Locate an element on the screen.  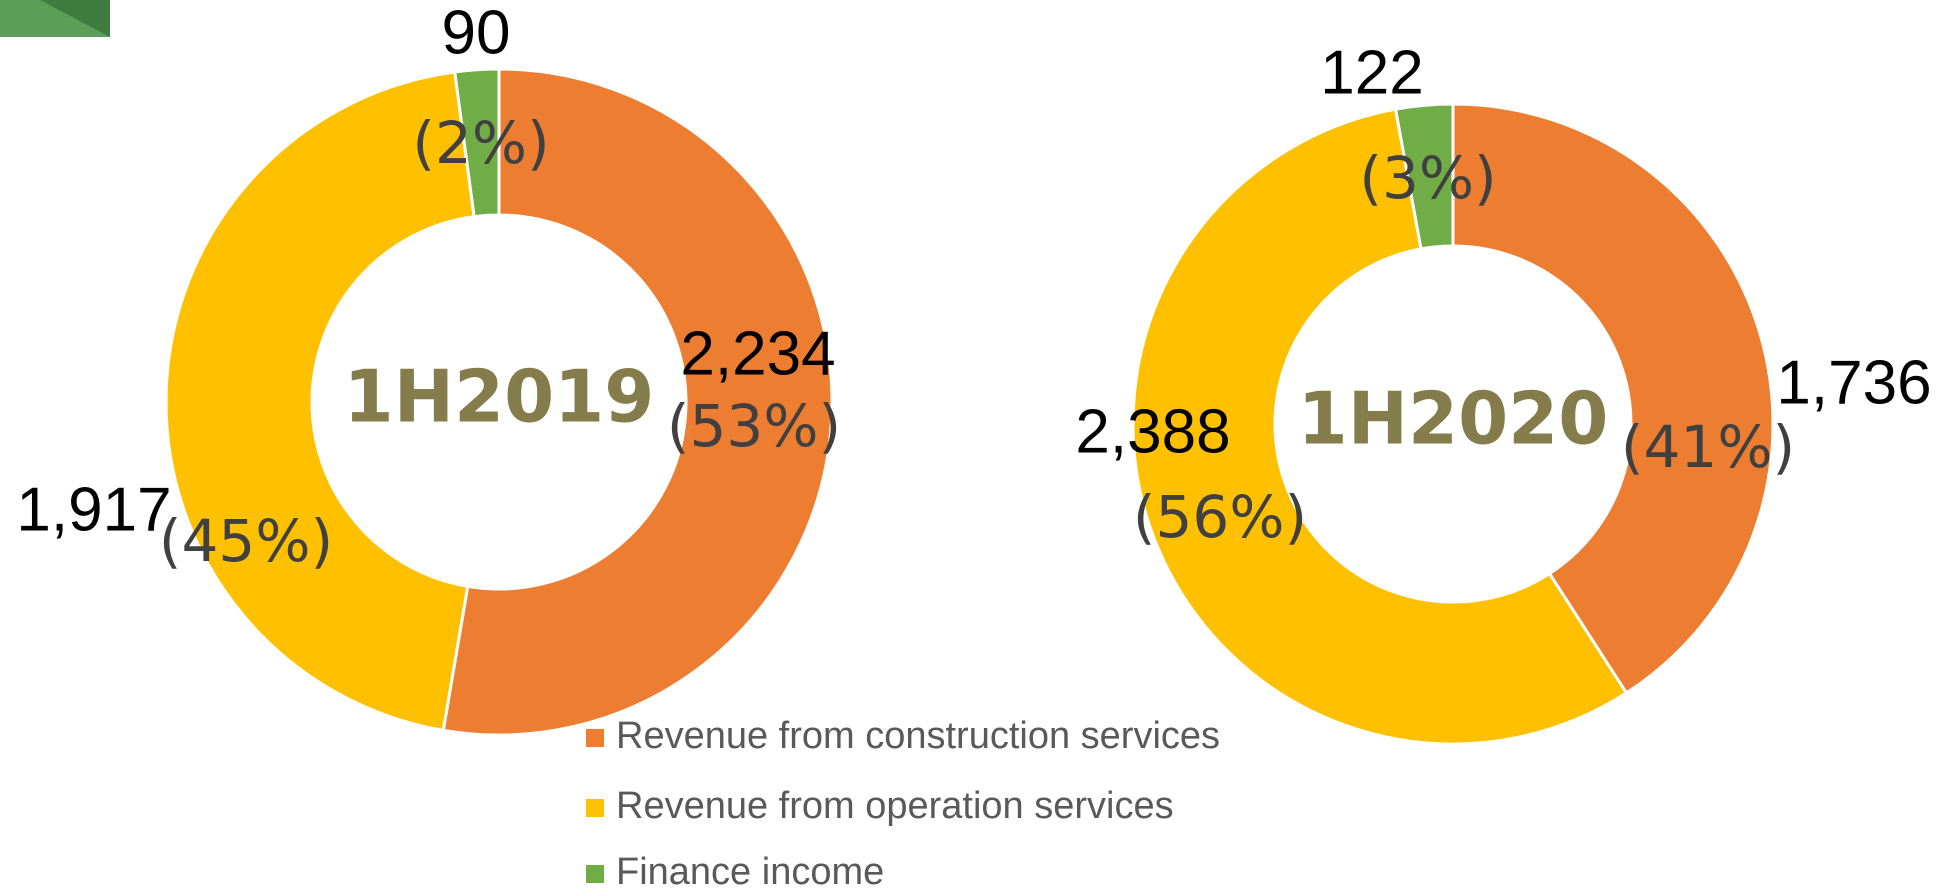
value-label: 1,917 is located at coordinates (93, 509).